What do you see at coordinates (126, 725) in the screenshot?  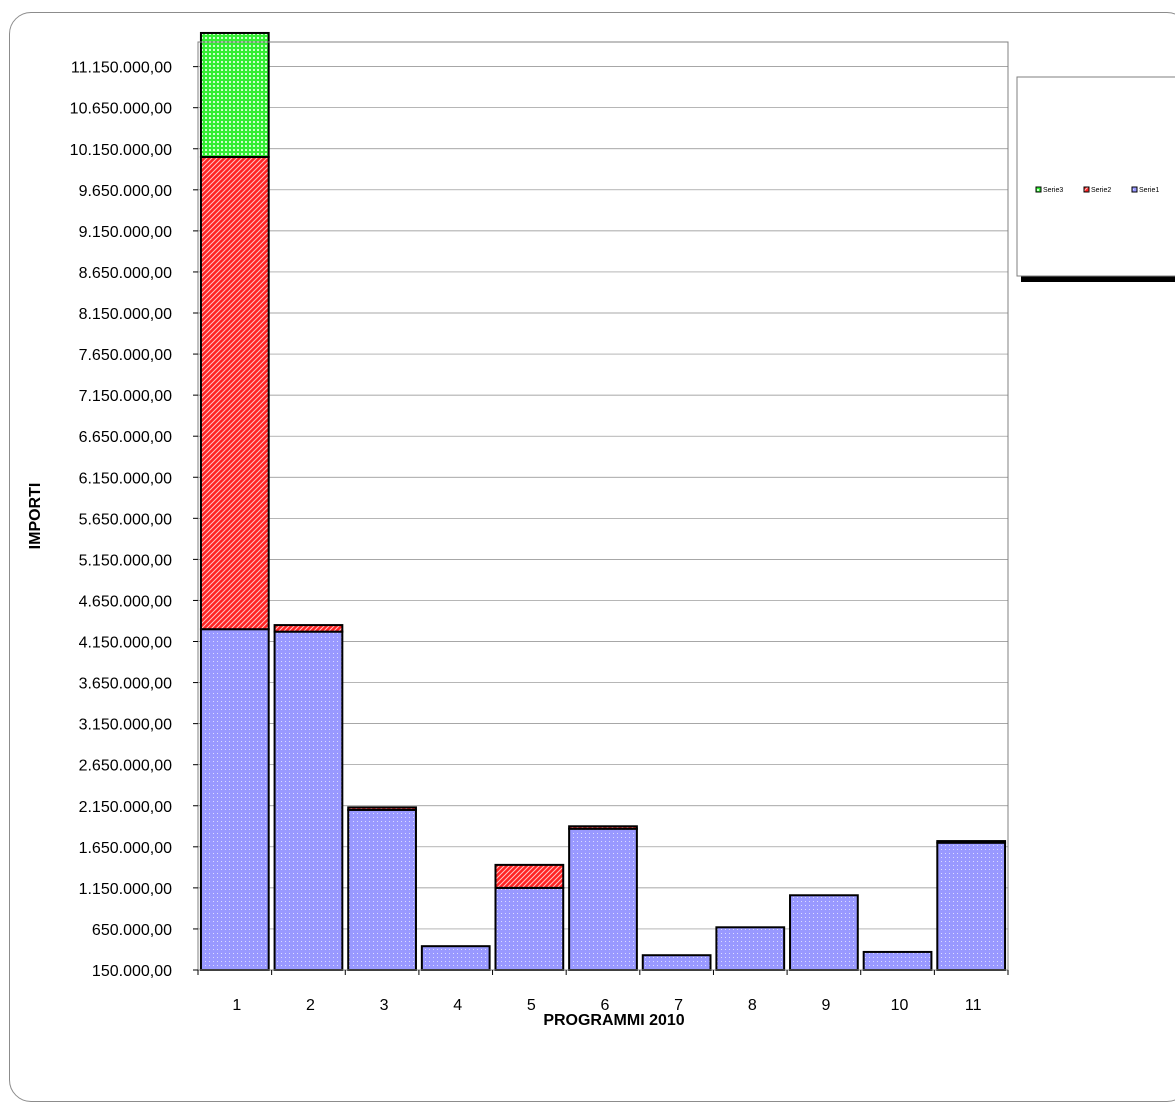 I see `y-tick-label: 3.150.000,00` at bounding box center [126, 725].